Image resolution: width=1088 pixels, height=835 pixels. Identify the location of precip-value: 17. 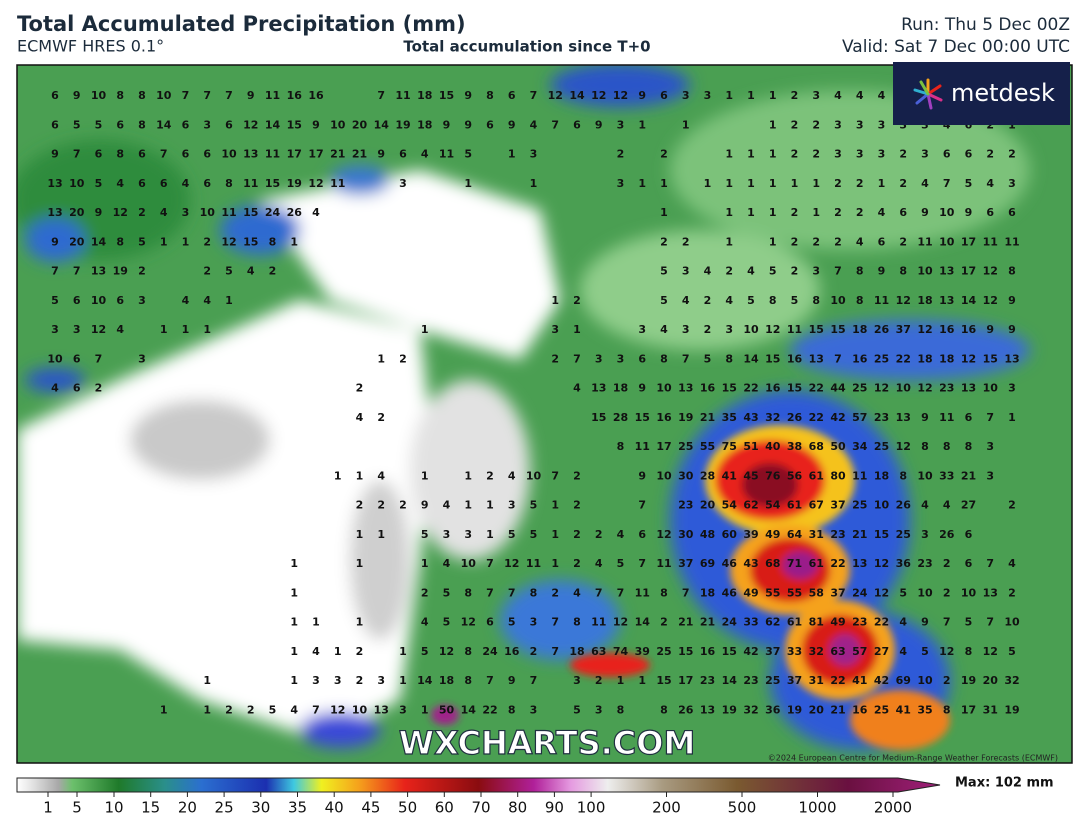
(968, 241).